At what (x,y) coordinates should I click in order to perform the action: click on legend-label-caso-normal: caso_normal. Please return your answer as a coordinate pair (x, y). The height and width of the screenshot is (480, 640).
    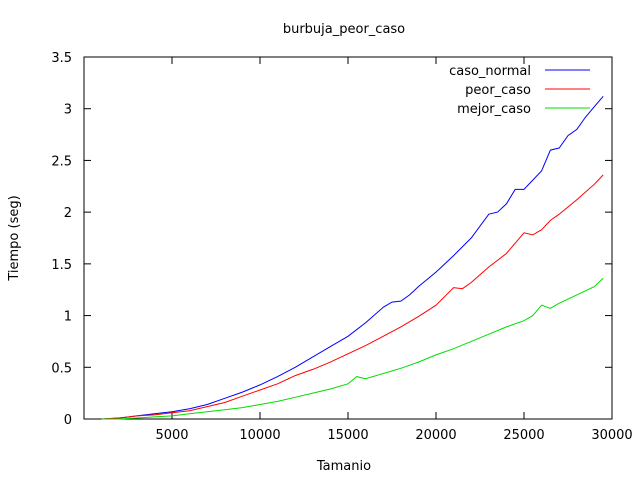
    Looking at the image, I should click on (490, 71).